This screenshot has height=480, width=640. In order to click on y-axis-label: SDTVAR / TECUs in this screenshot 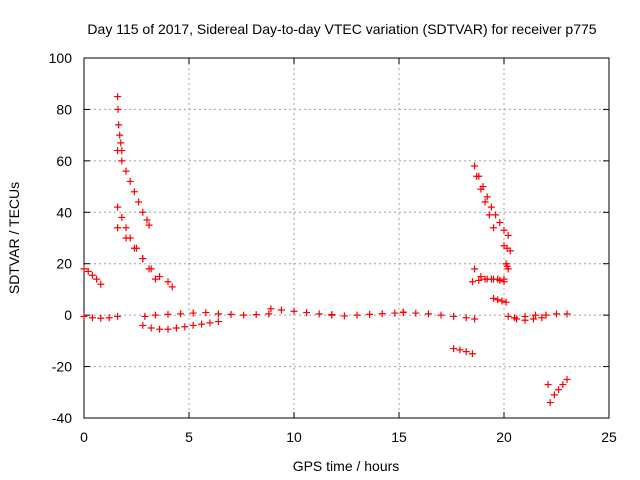, I will do `click(14, 238)`.